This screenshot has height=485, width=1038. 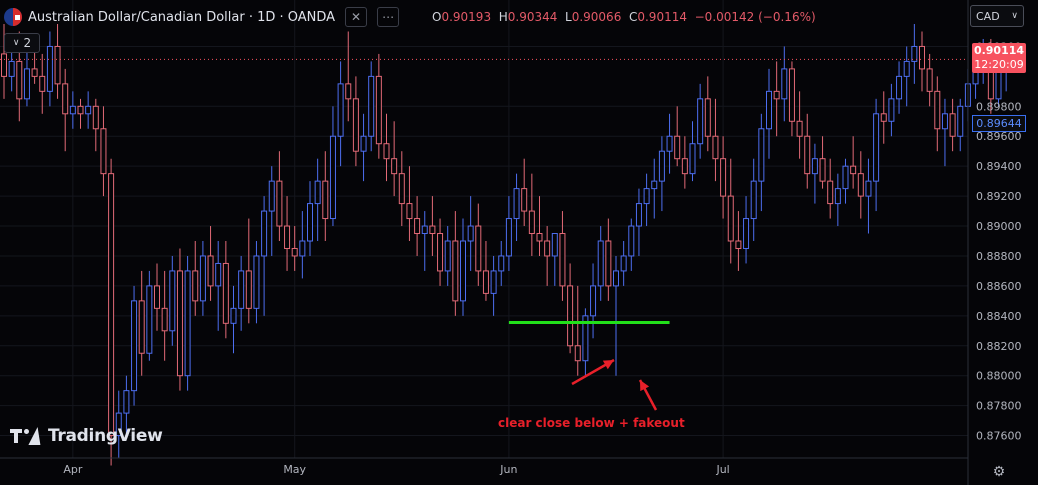 What do you see at coordinates (86, 436) in the screenshot?
I see `tradingview-logo: TradingView` at bounding box center [86, 436].